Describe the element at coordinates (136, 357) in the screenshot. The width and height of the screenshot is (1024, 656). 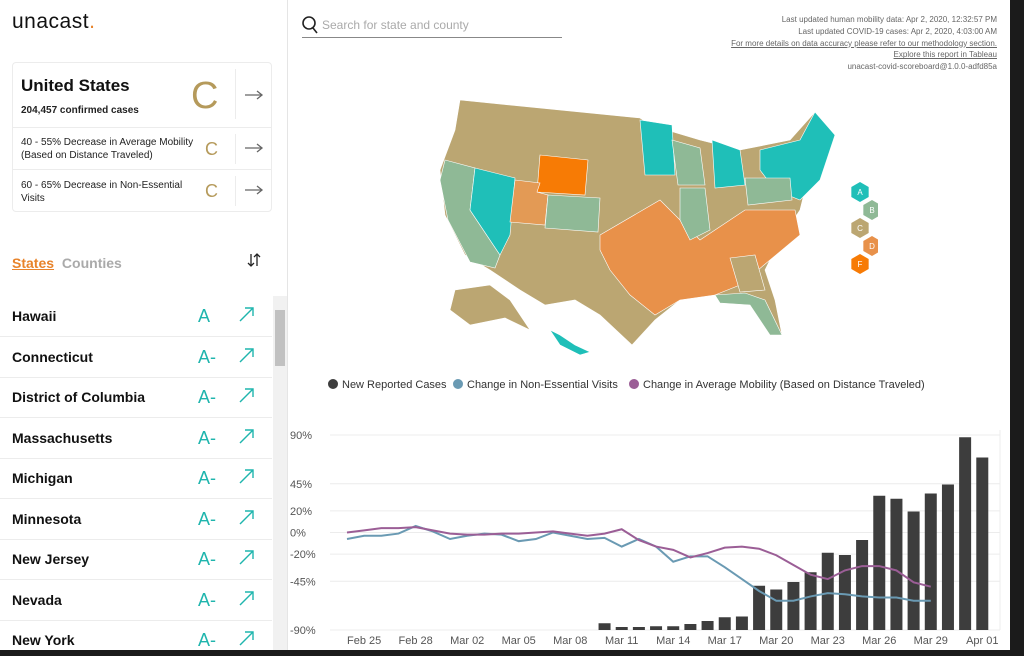
I see `state-row: Connecticut A-` at that location.